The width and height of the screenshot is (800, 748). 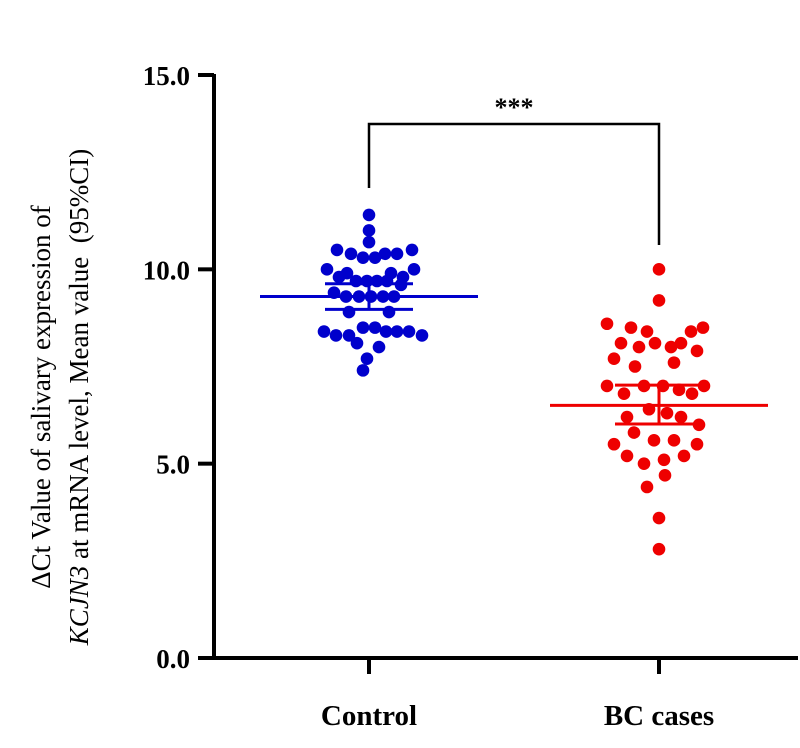 What do you see at coordinates (166, 270) in the screenshot?
I see `y-tick-label-2: 10.0` at bounding box center [166, 270].